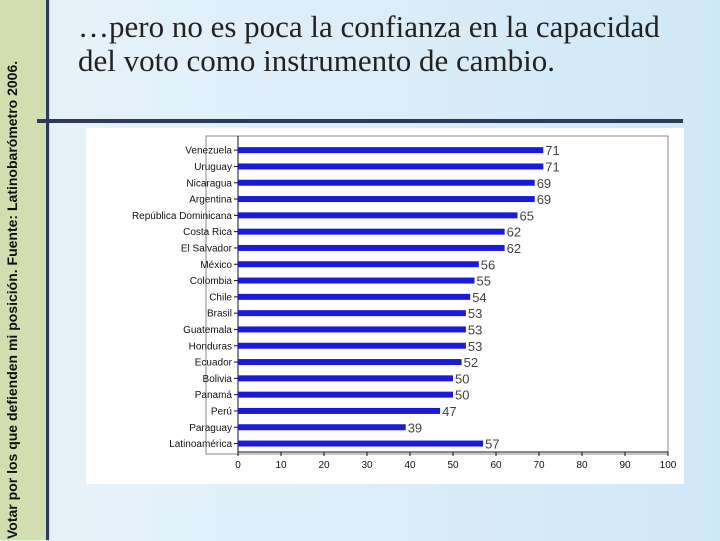  Describe the element at coordinates (281, 465) in the screenshot. I see `x-tick-label: 10` at that location.